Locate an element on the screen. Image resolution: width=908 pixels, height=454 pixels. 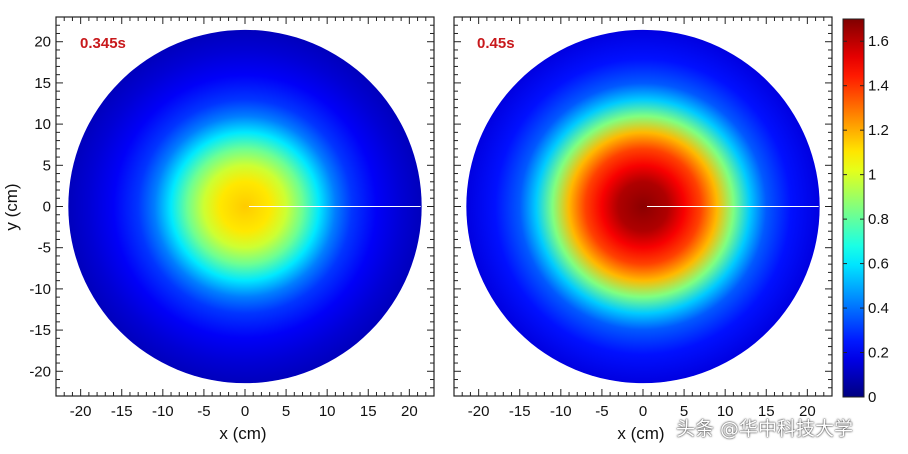
x-axis-title-left: x (cm) is located at coordinates (242, 433).